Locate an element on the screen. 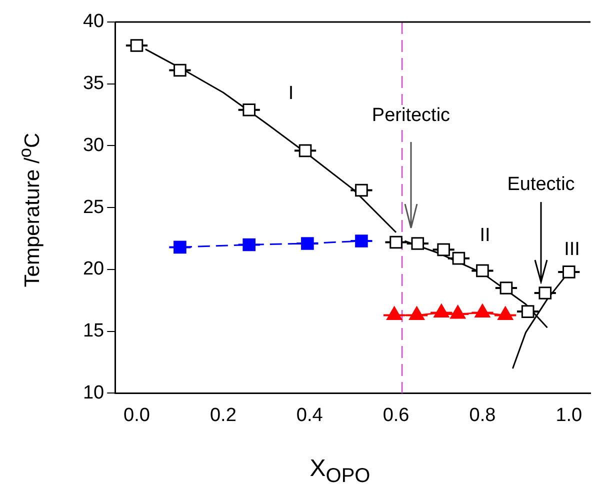  y-tick-label: 10 is located at coordinates (93, 393).